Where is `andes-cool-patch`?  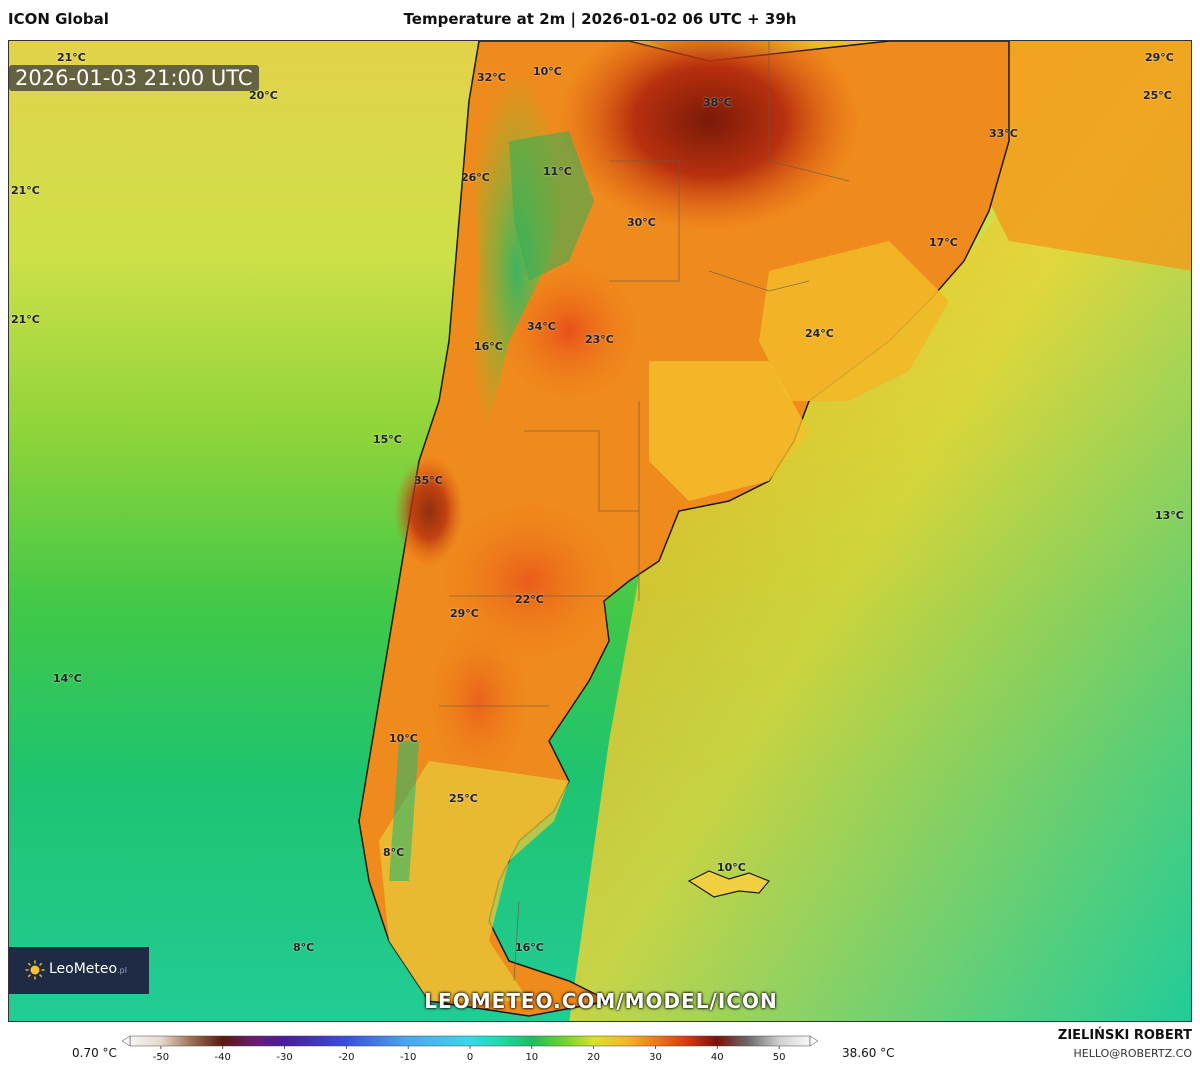
andes-cool-patch is located at coordinates (551, 206).